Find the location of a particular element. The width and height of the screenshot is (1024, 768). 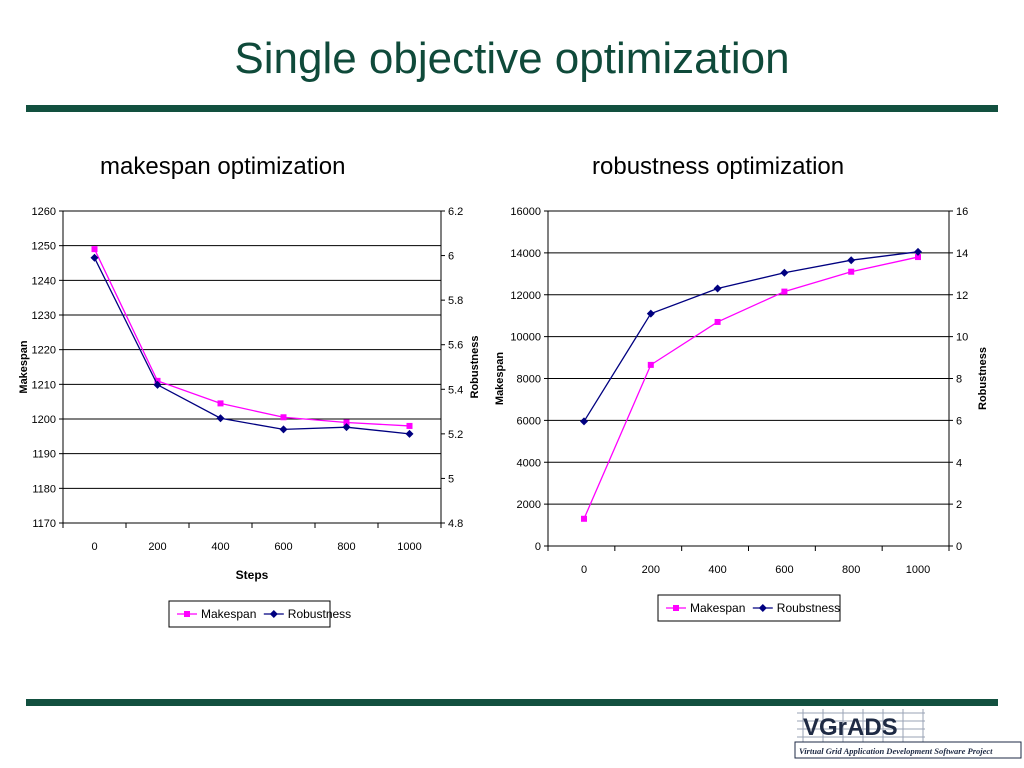

y-tick-label: 1210 is located at coordinates (44, 385).